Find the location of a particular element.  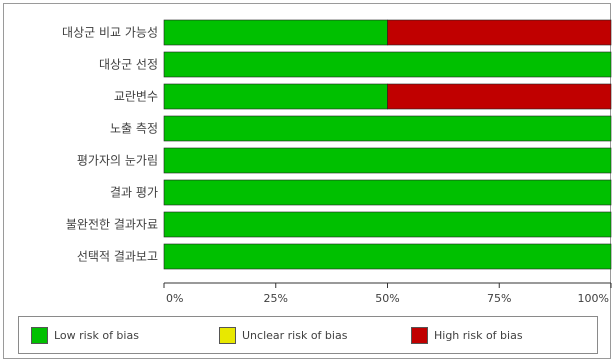

category-label: 대상군 선정 is located at coordinates (128, 65).